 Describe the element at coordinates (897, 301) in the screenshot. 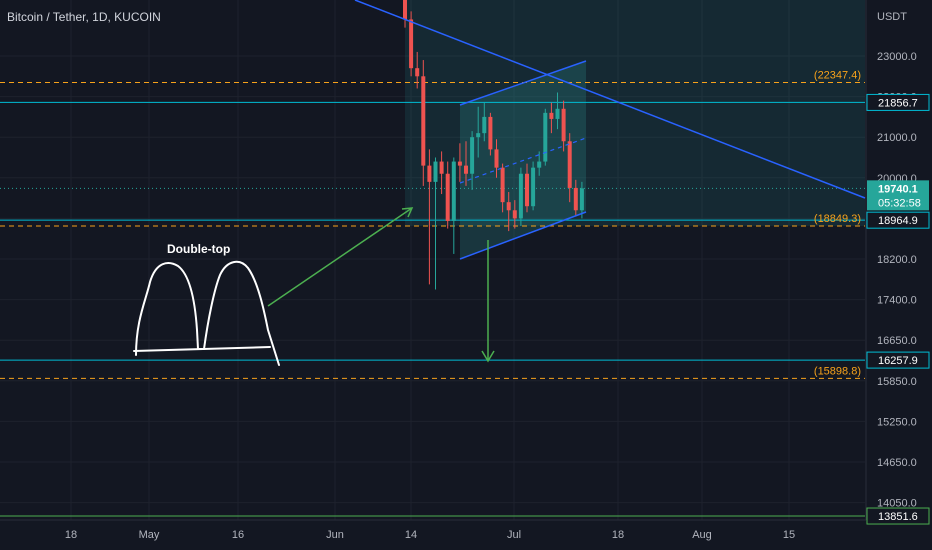

I see `price-tick-label: 17400.0` at that location.